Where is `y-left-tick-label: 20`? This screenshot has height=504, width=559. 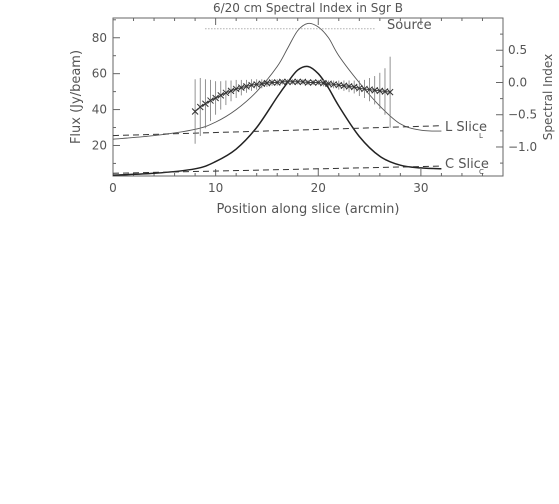
y-left-tick-label: 20 is located at coordinates (99, 145).